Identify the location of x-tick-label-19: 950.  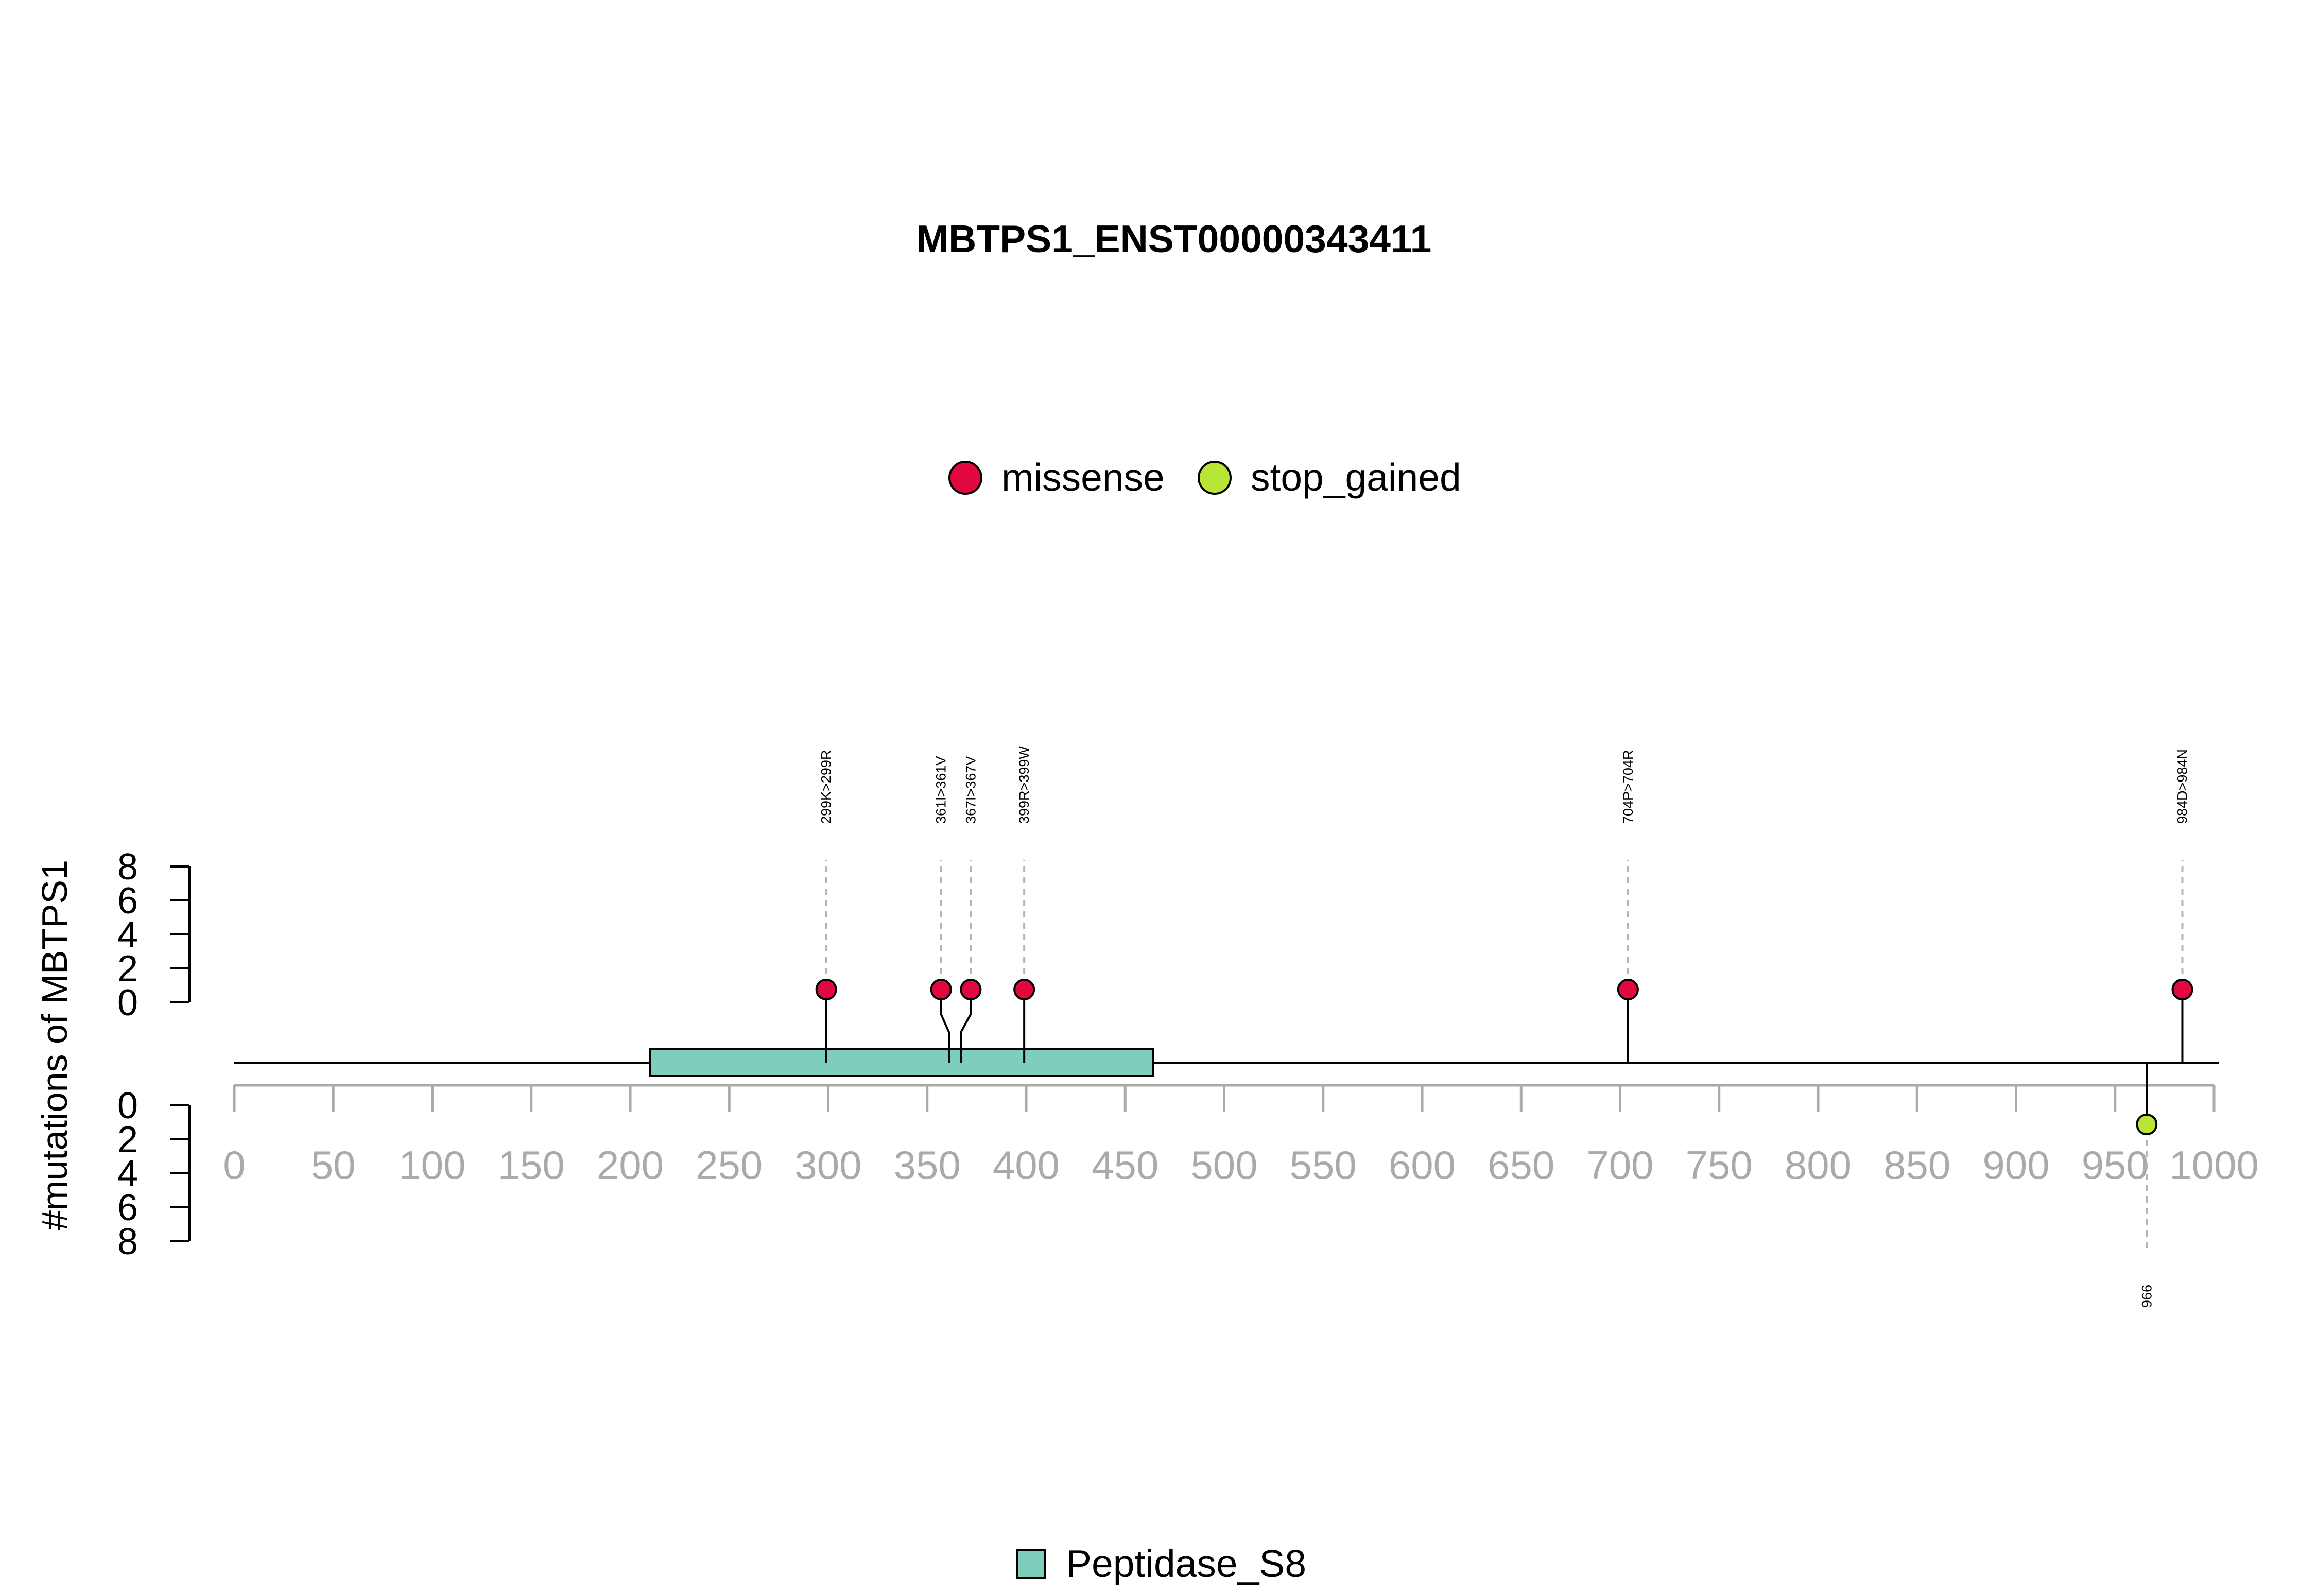
(2115, 1165).